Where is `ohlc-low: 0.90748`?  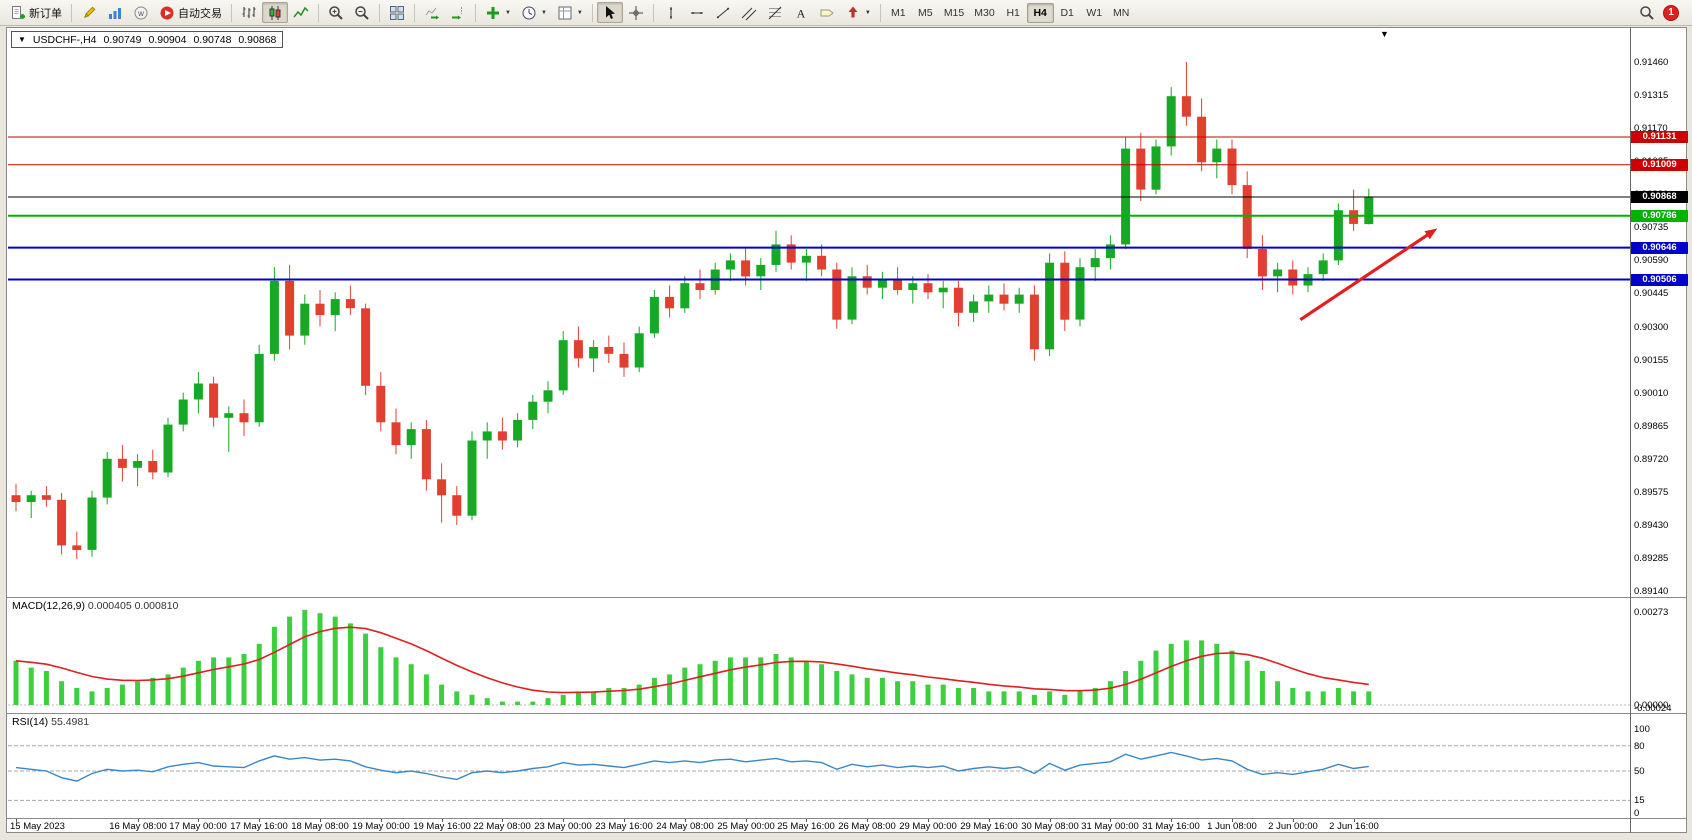 ohlc-low: 0.90748 is located at coordinates (212, 39).